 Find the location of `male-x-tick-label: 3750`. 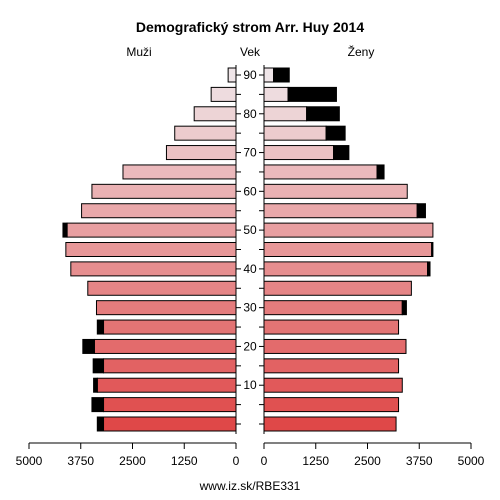

male-x-tick-label: 3750 is located at coordinates (80, 461).